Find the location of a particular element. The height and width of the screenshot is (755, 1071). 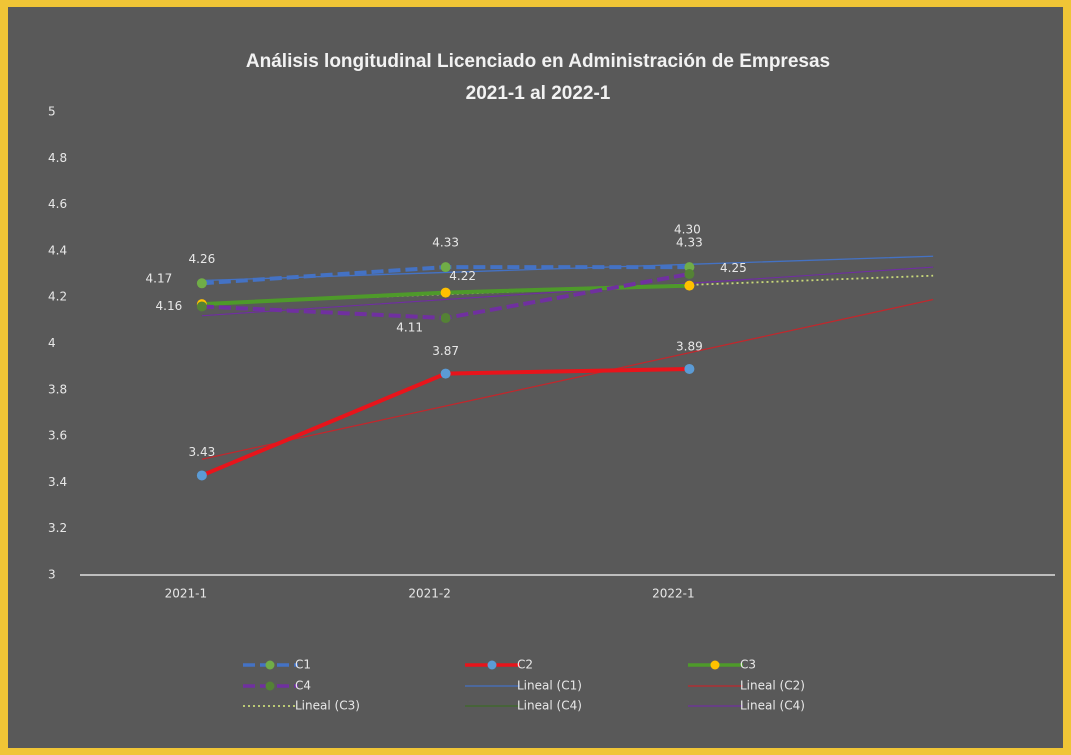

y-tick-label: 3.8 is located at coordinates (57, 389).